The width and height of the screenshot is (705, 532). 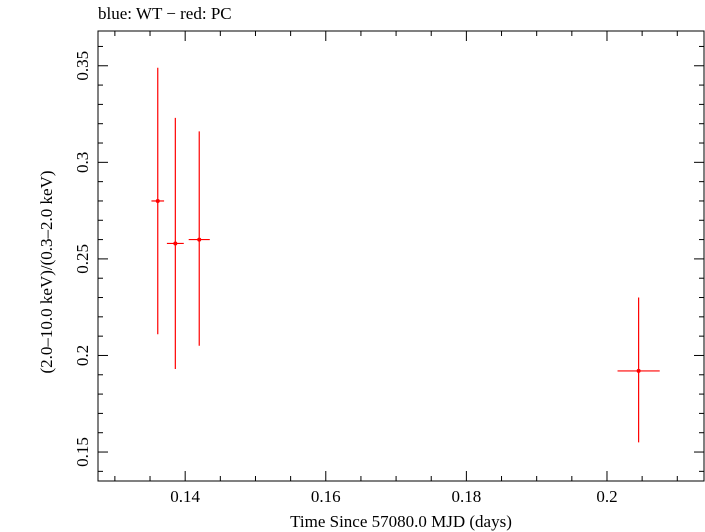 I want to click on y-tick-label: 0.3, so click(x=82, y=162).